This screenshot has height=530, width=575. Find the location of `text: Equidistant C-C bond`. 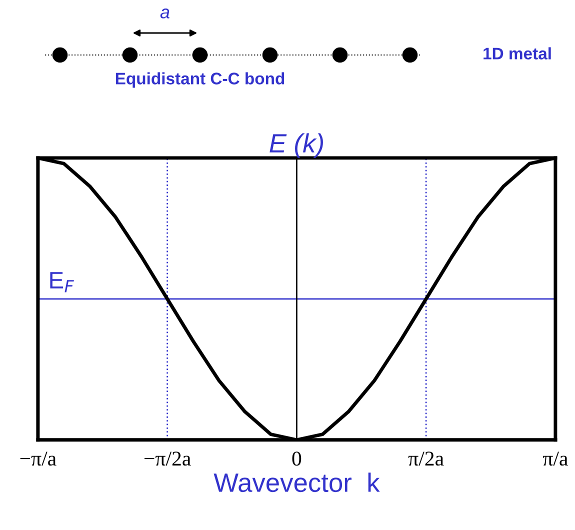

text: Equidistant C-C bond is located at coordinates (200, 80).